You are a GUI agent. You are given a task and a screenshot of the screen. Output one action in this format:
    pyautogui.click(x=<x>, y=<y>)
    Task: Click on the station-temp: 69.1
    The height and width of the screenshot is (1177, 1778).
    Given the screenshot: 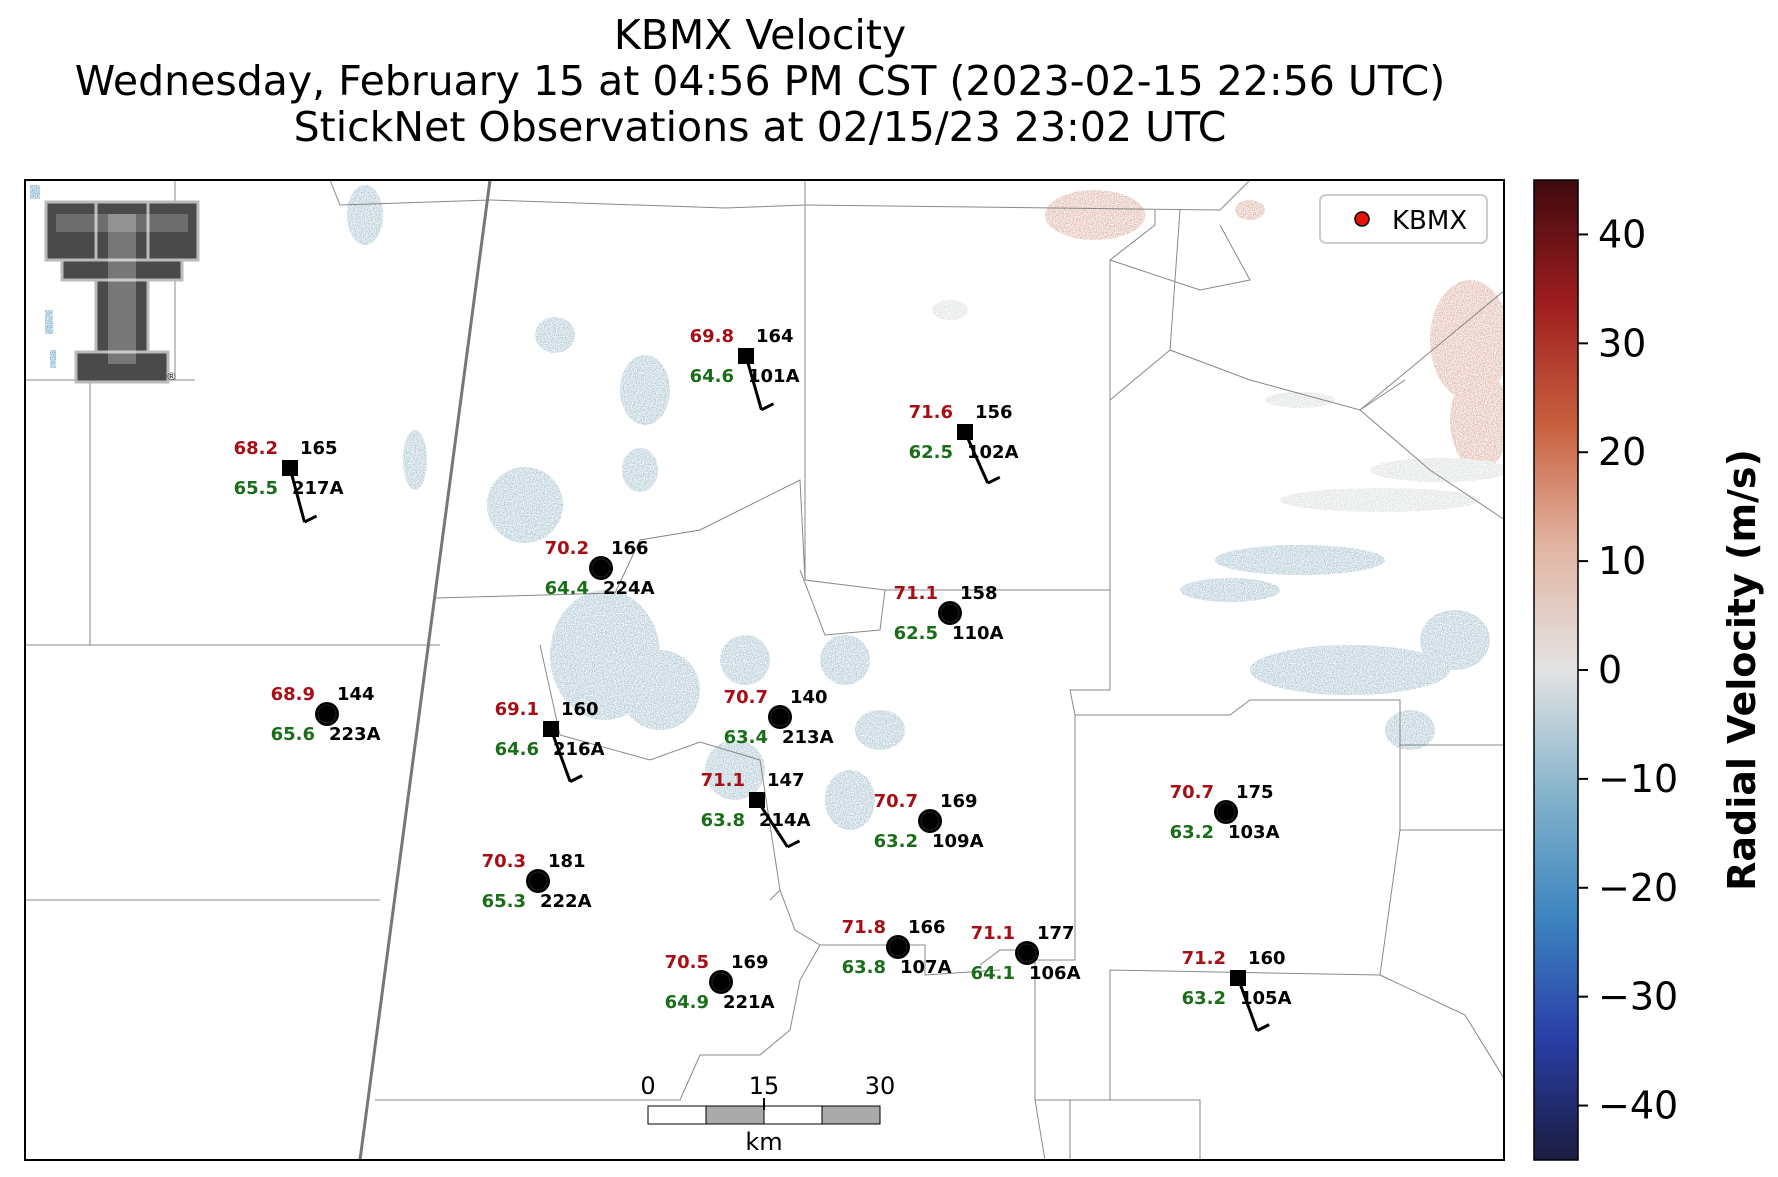 What is the action you would take?
    pyautogui.click(x=517, y=709)
    